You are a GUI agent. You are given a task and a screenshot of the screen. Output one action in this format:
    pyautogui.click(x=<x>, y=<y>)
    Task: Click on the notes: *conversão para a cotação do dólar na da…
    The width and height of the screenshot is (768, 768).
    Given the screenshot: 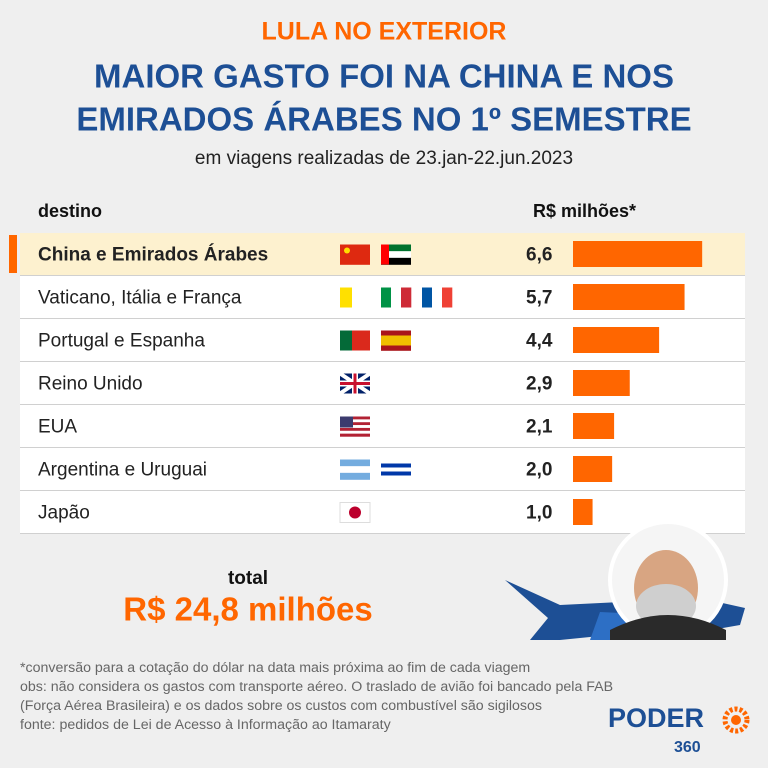 What is the action you would take?
    pyautogui.click(x=316, y=696)
    